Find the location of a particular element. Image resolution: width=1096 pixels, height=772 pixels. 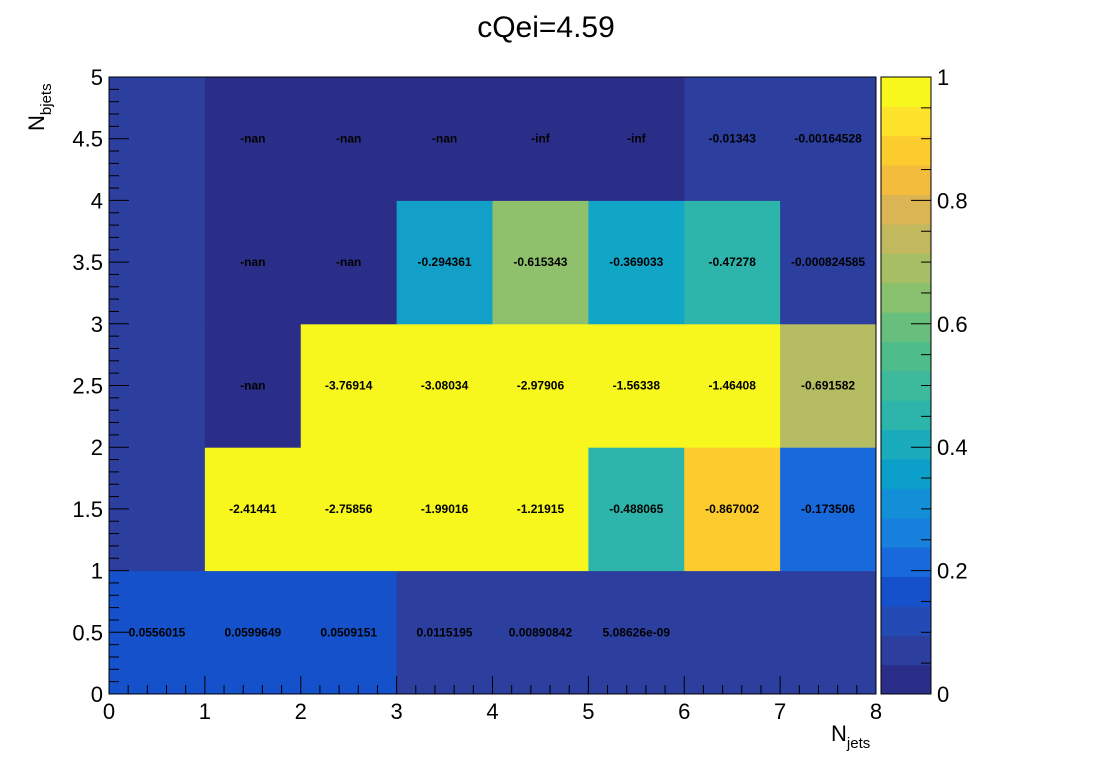

x-tick-label: 1 is located at coordinates (205, 711).